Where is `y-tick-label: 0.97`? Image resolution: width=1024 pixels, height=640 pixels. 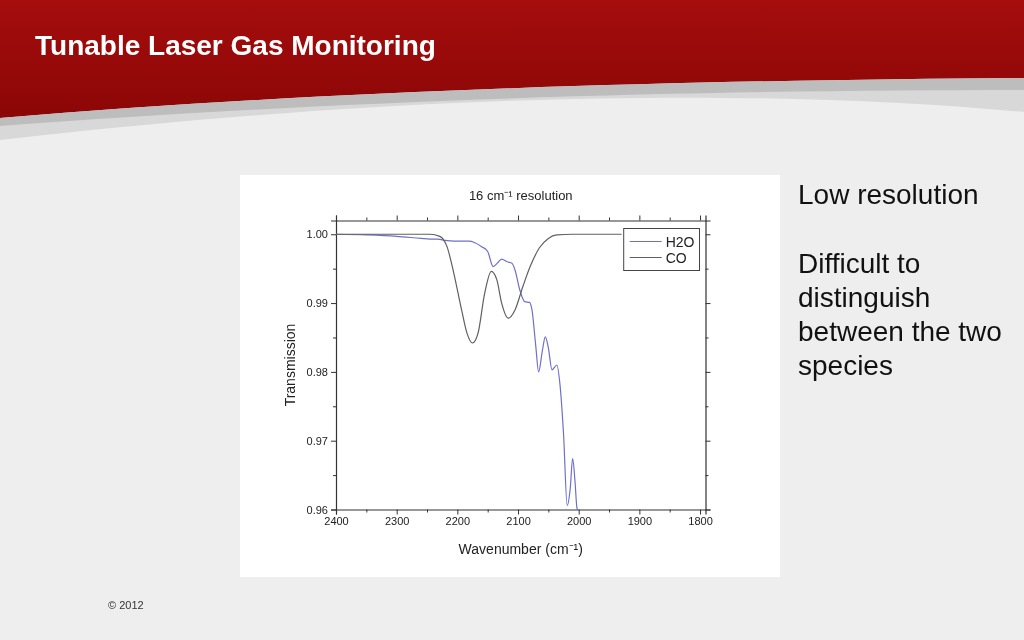 y-tick-label: 0.97 is located at coordinates (317, 440).